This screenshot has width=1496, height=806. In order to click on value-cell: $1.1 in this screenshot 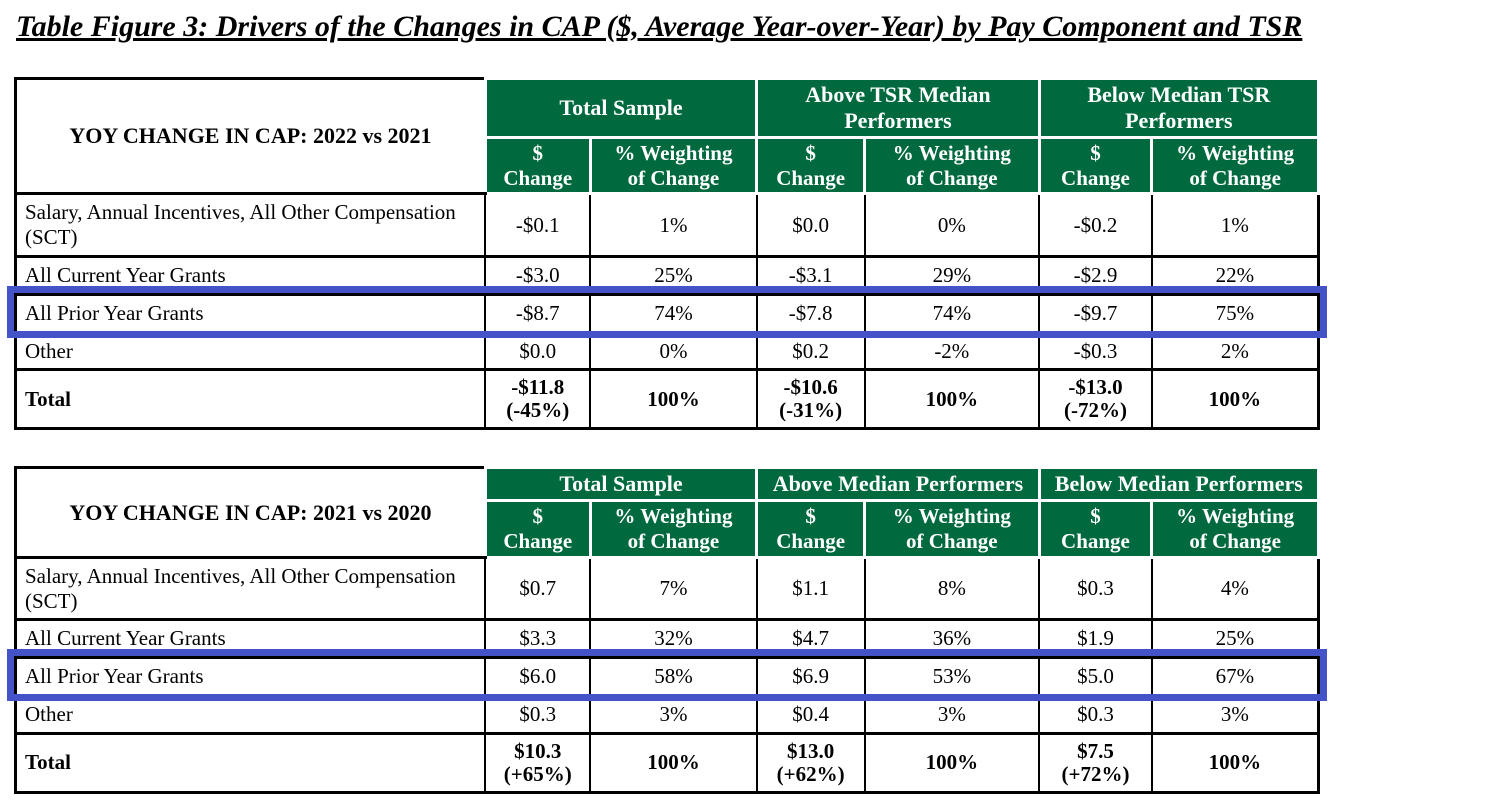, I will do `click(810, 588)`.